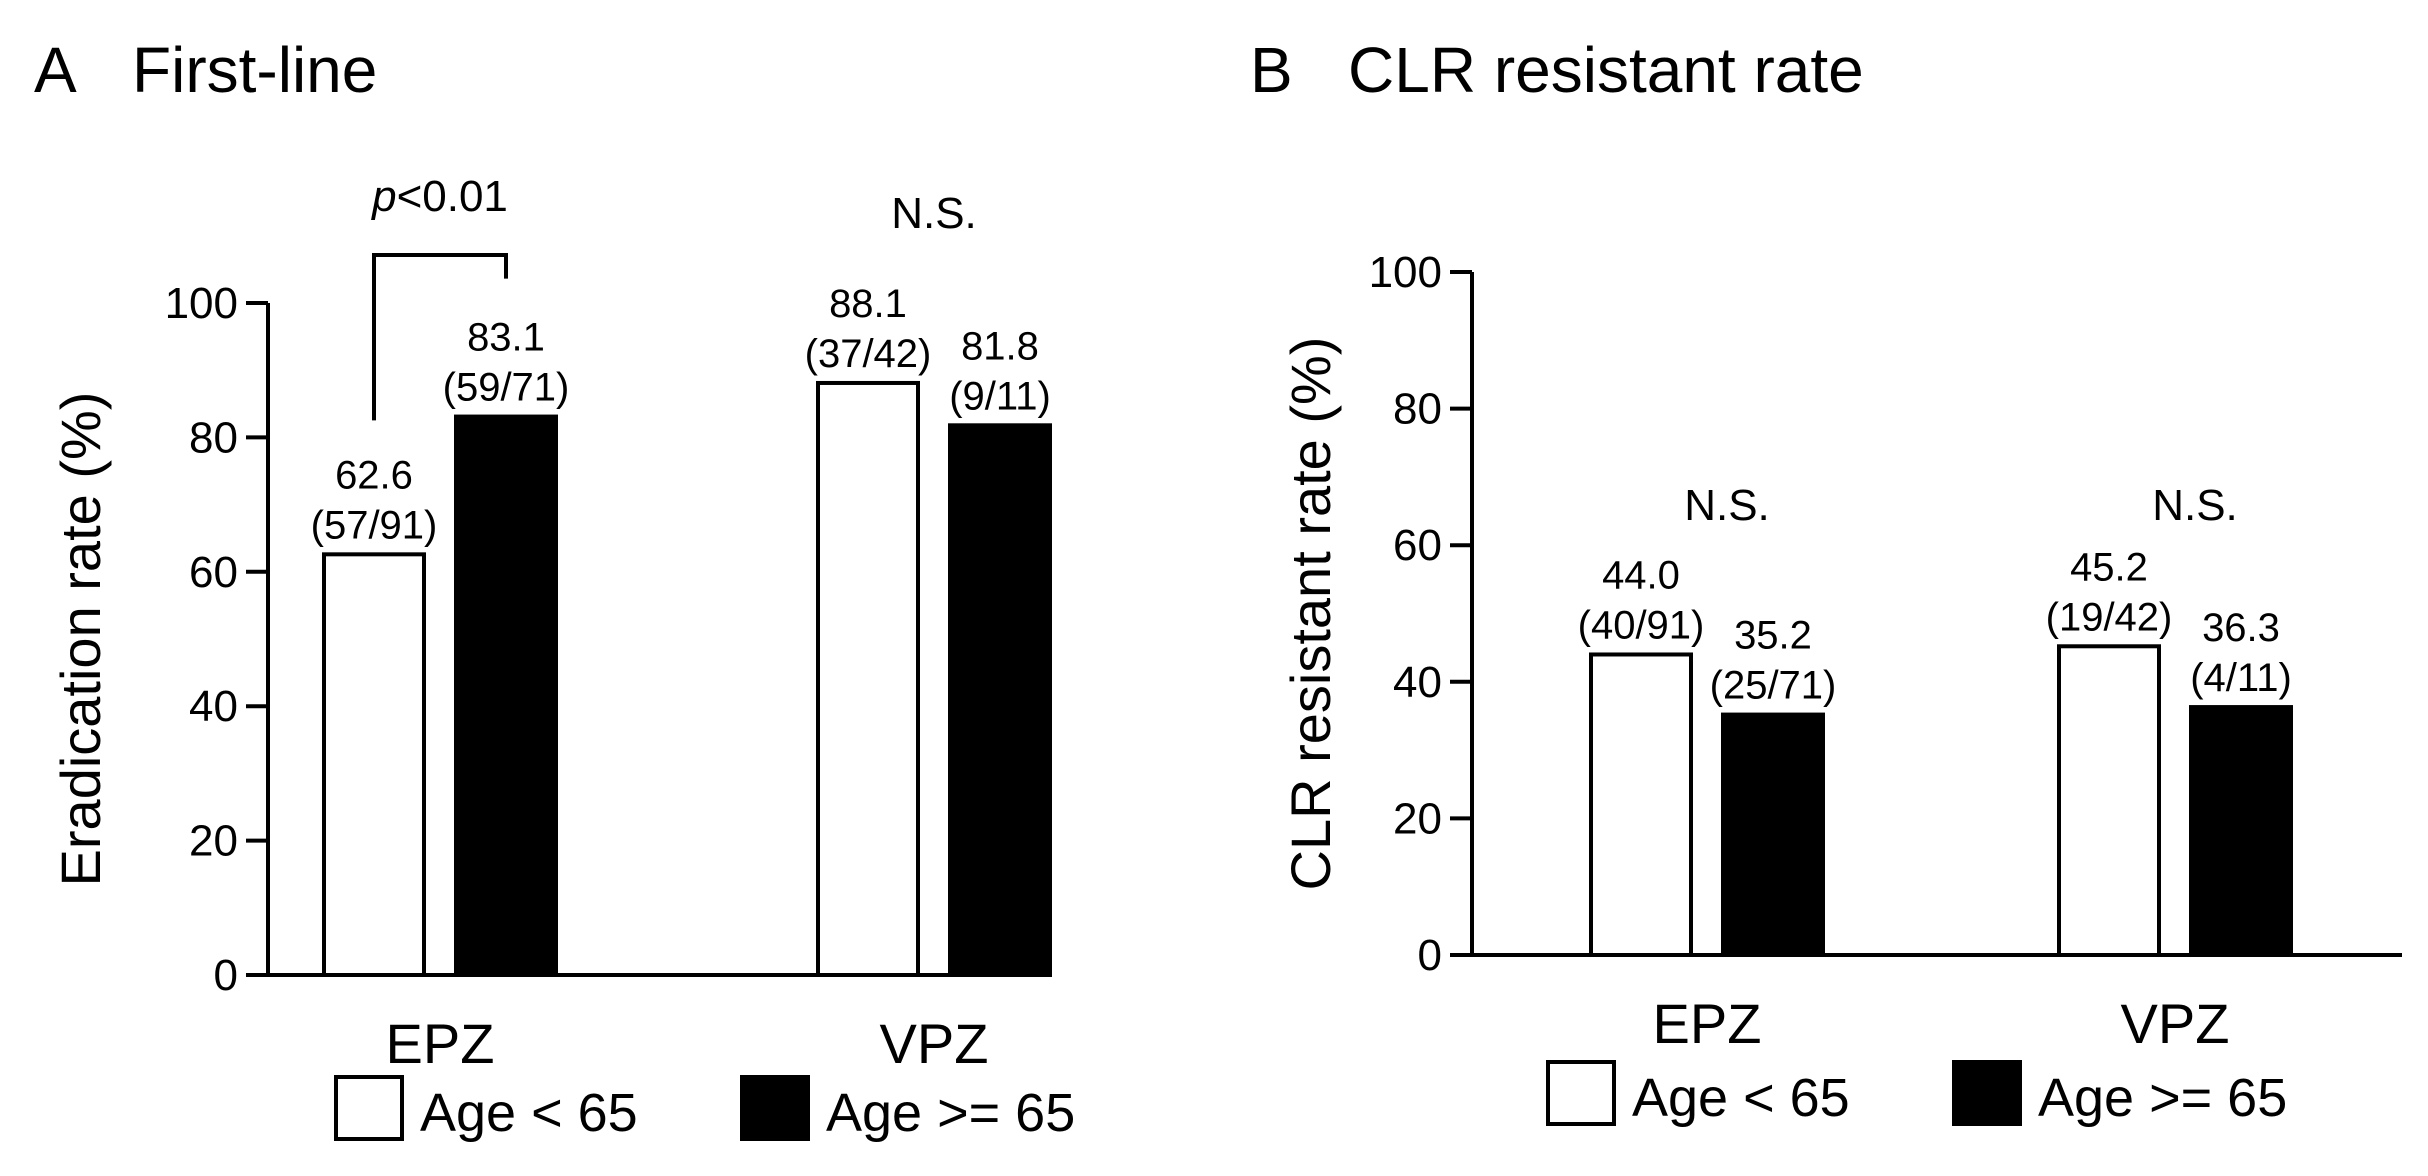 The image size is (2428, 1176). I want to click on significance-label: p<0.01, so click(439, 196).